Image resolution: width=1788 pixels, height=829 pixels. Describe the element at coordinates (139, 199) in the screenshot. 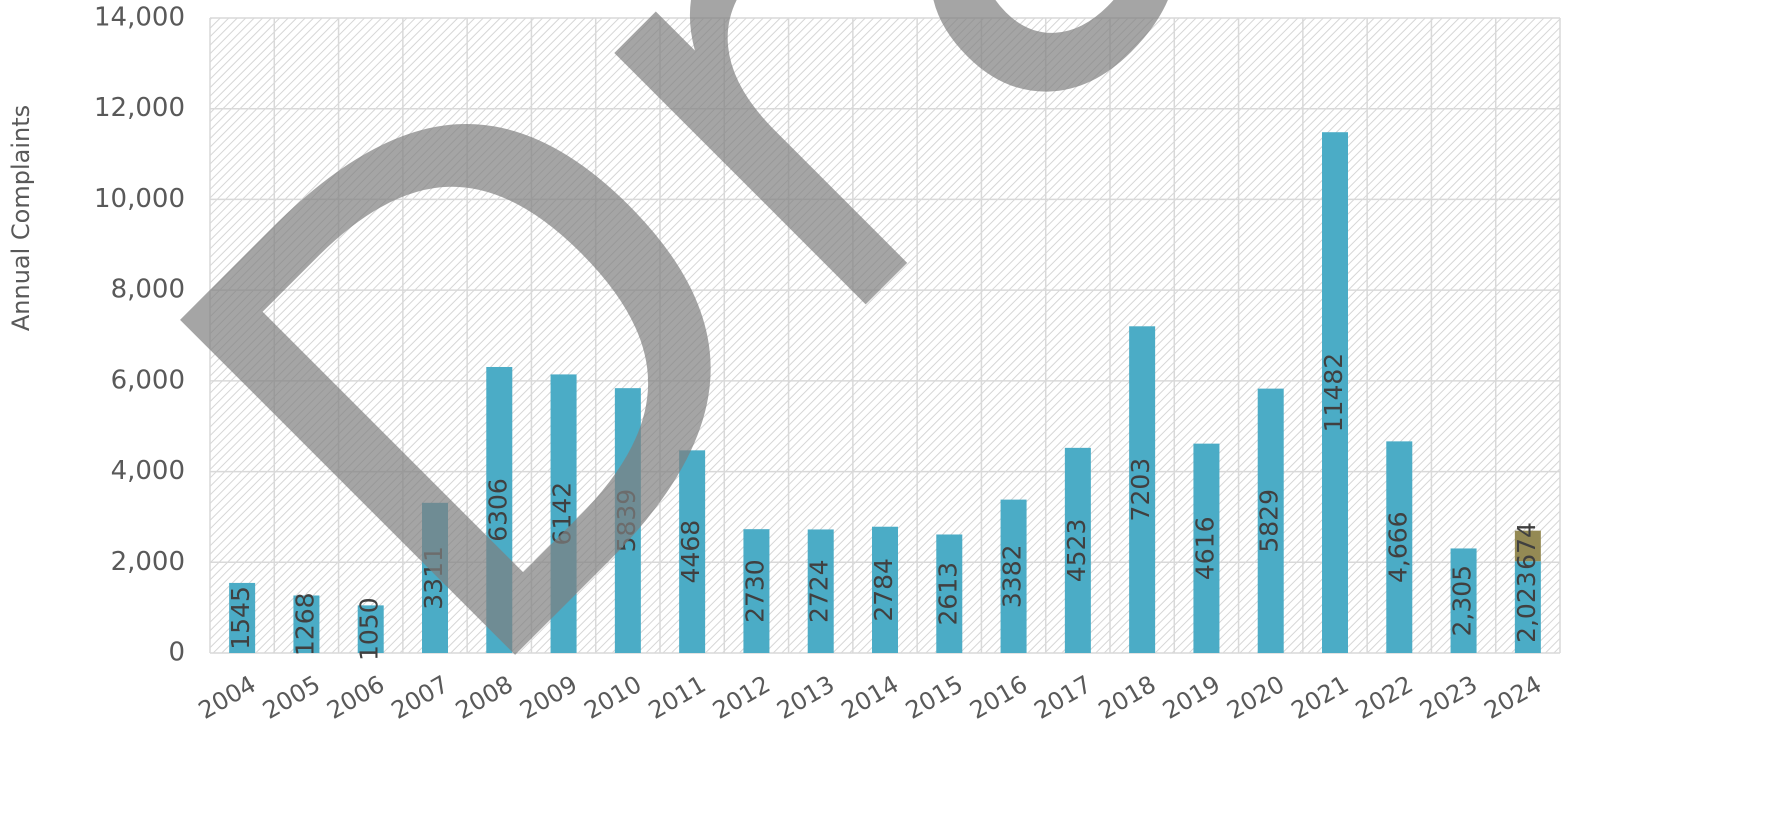

I see `y-tick-label: 10,000` at that location.